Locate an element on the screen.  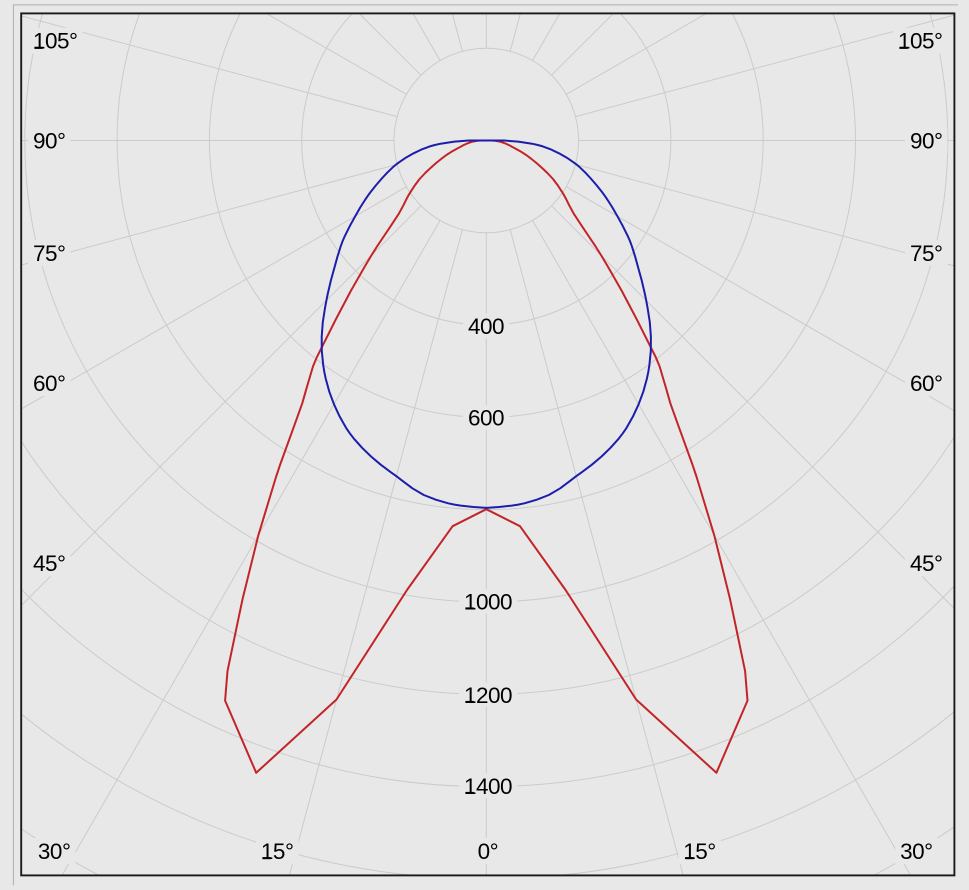
svg-text: 1200 is located at coordinates (488, 695).